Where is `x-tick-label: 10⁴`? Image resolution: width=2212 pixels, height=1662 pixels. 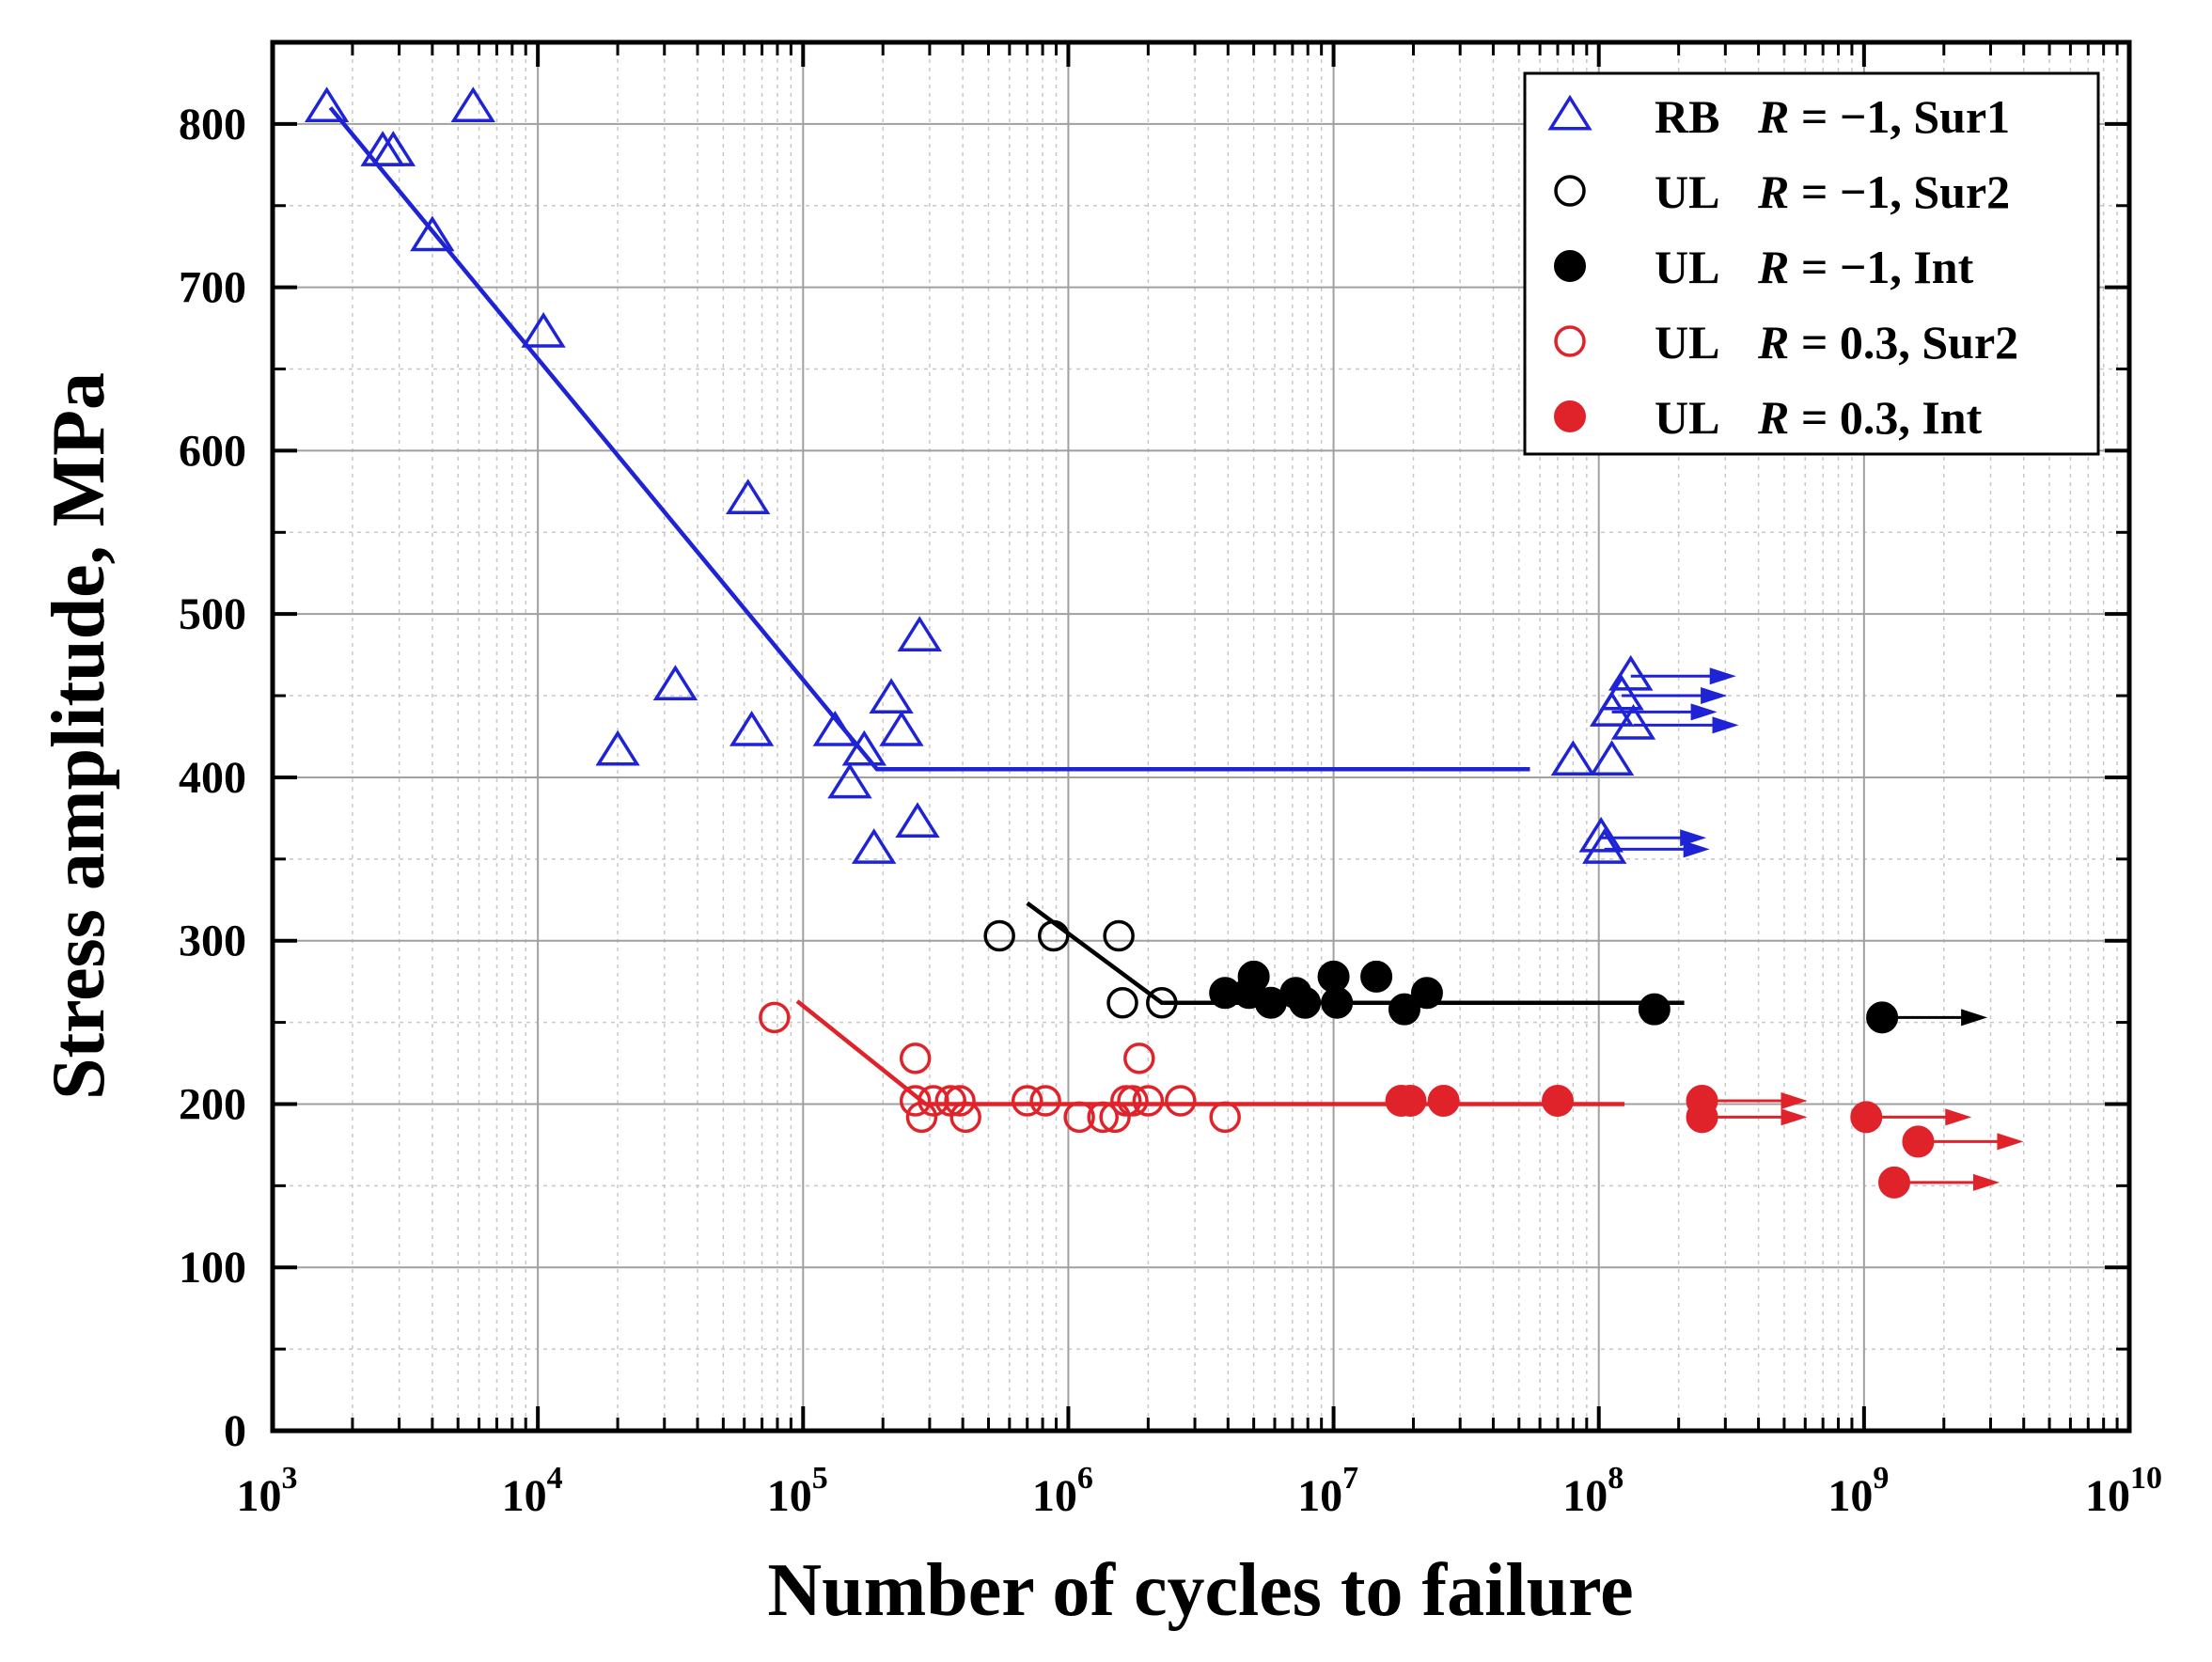 x-tick-label: 10⁴ is located at coordinates (532, 1491).